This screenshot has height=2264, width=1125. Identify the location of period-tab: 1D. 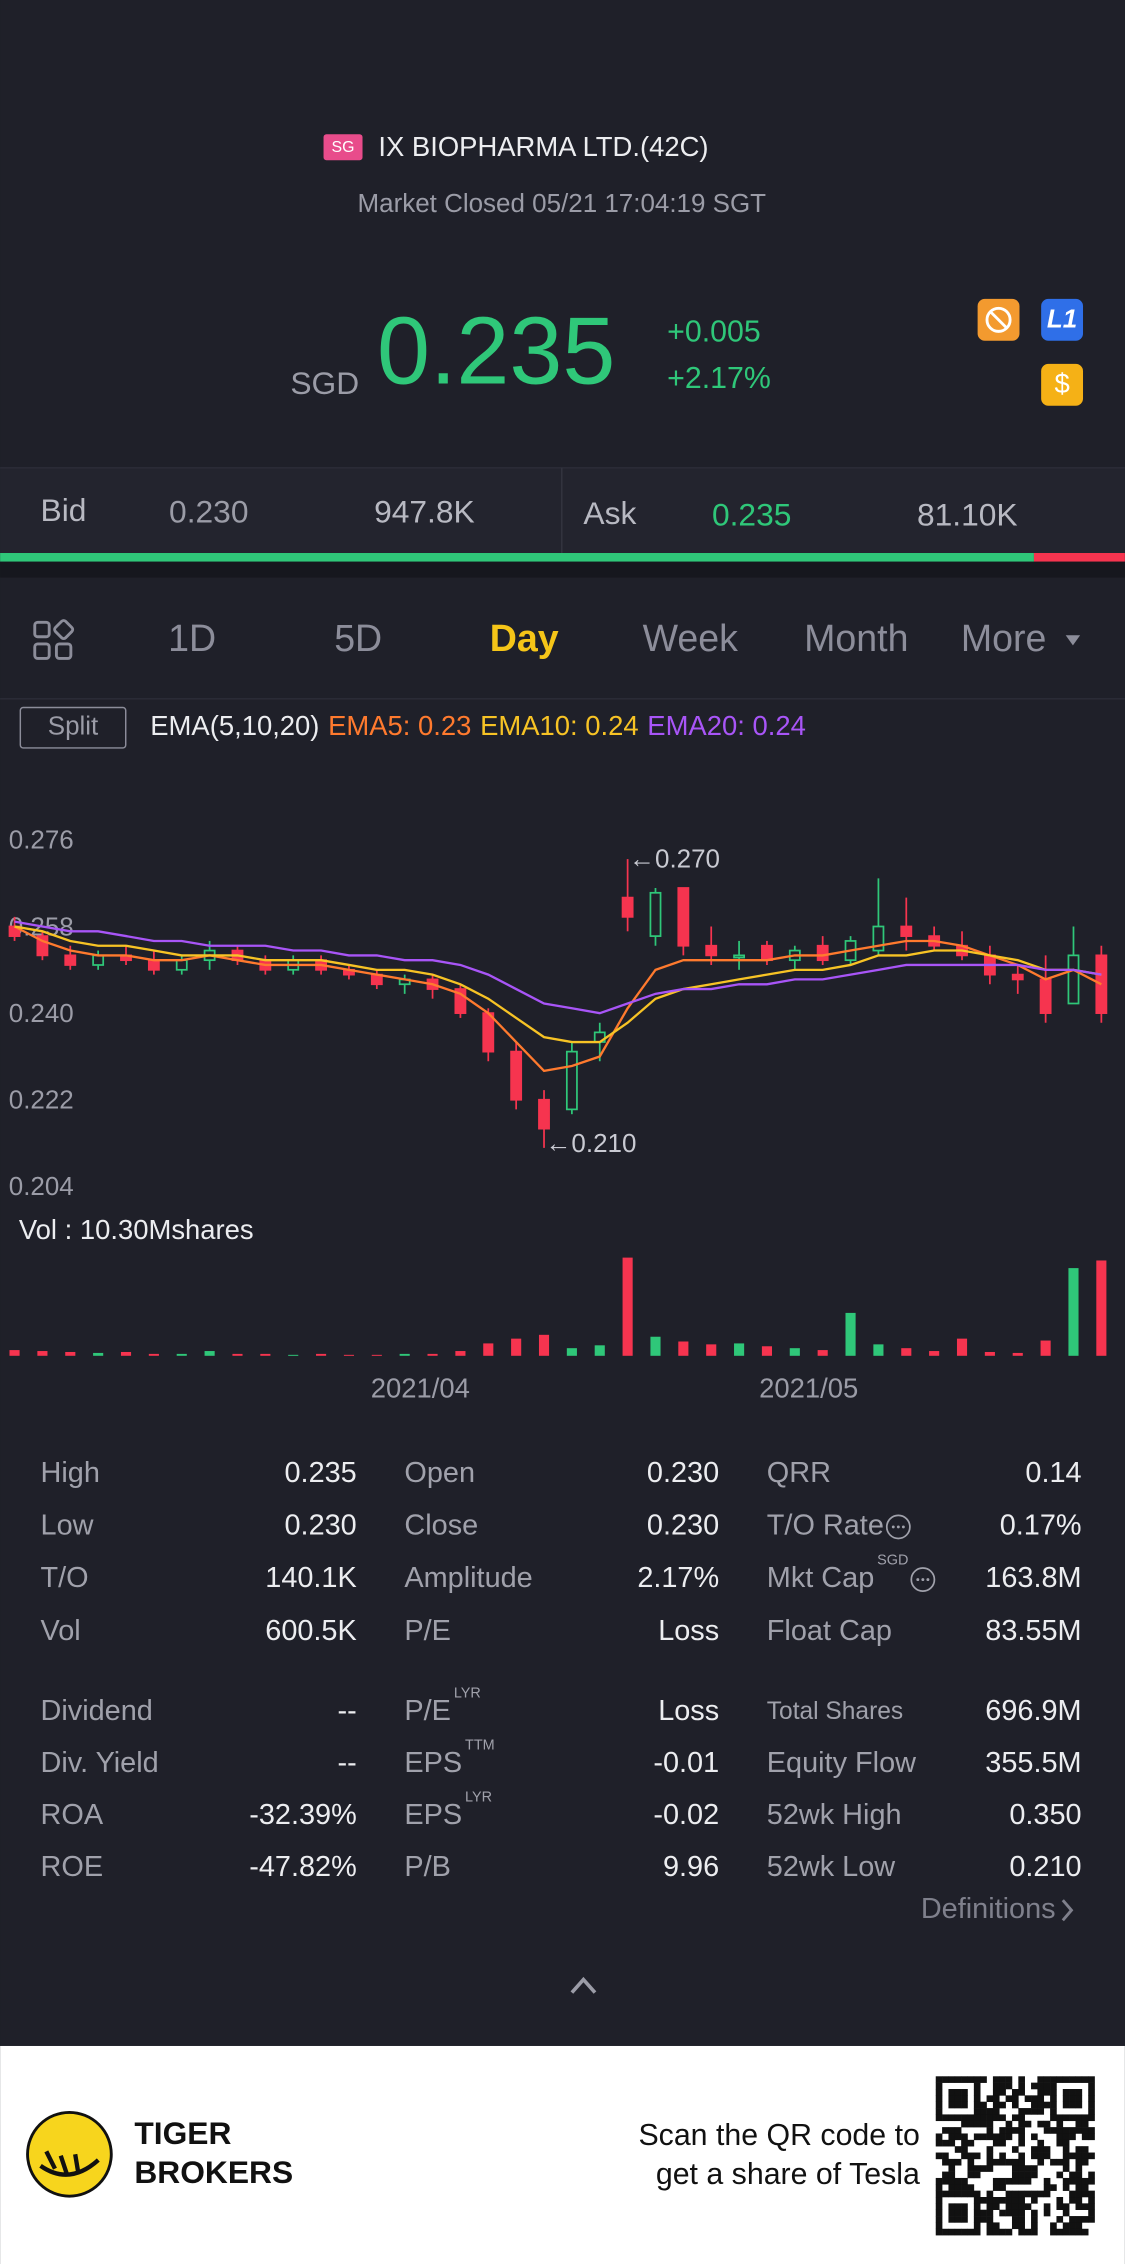
(192, 638).